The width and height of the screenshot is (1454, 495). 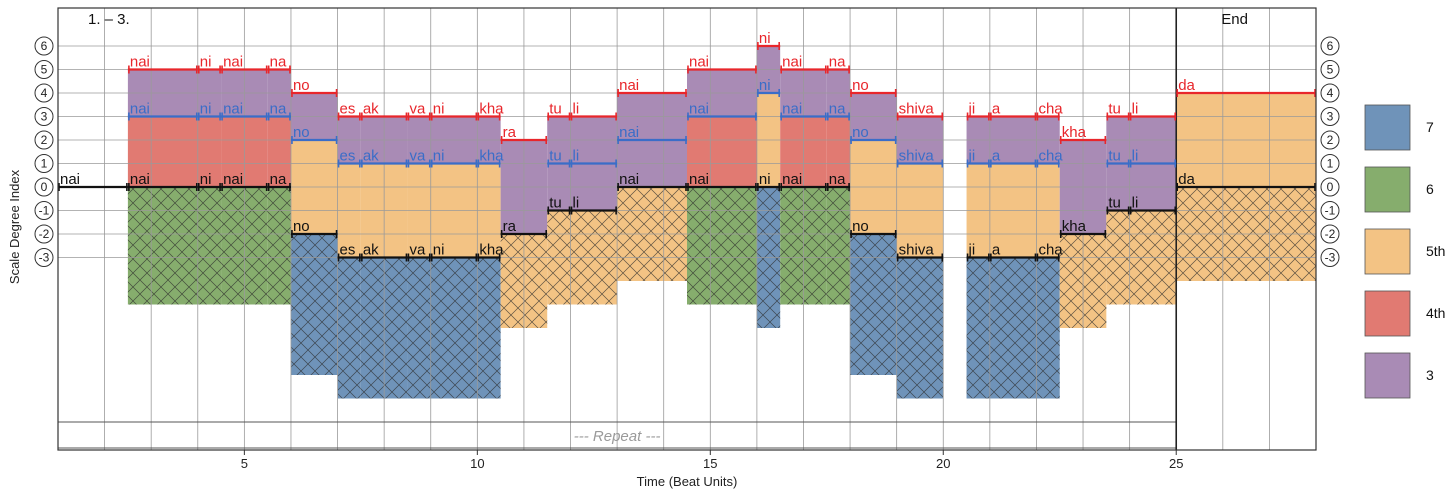 I want to click on x-tick-label: 20, so click(x=943, y=463).